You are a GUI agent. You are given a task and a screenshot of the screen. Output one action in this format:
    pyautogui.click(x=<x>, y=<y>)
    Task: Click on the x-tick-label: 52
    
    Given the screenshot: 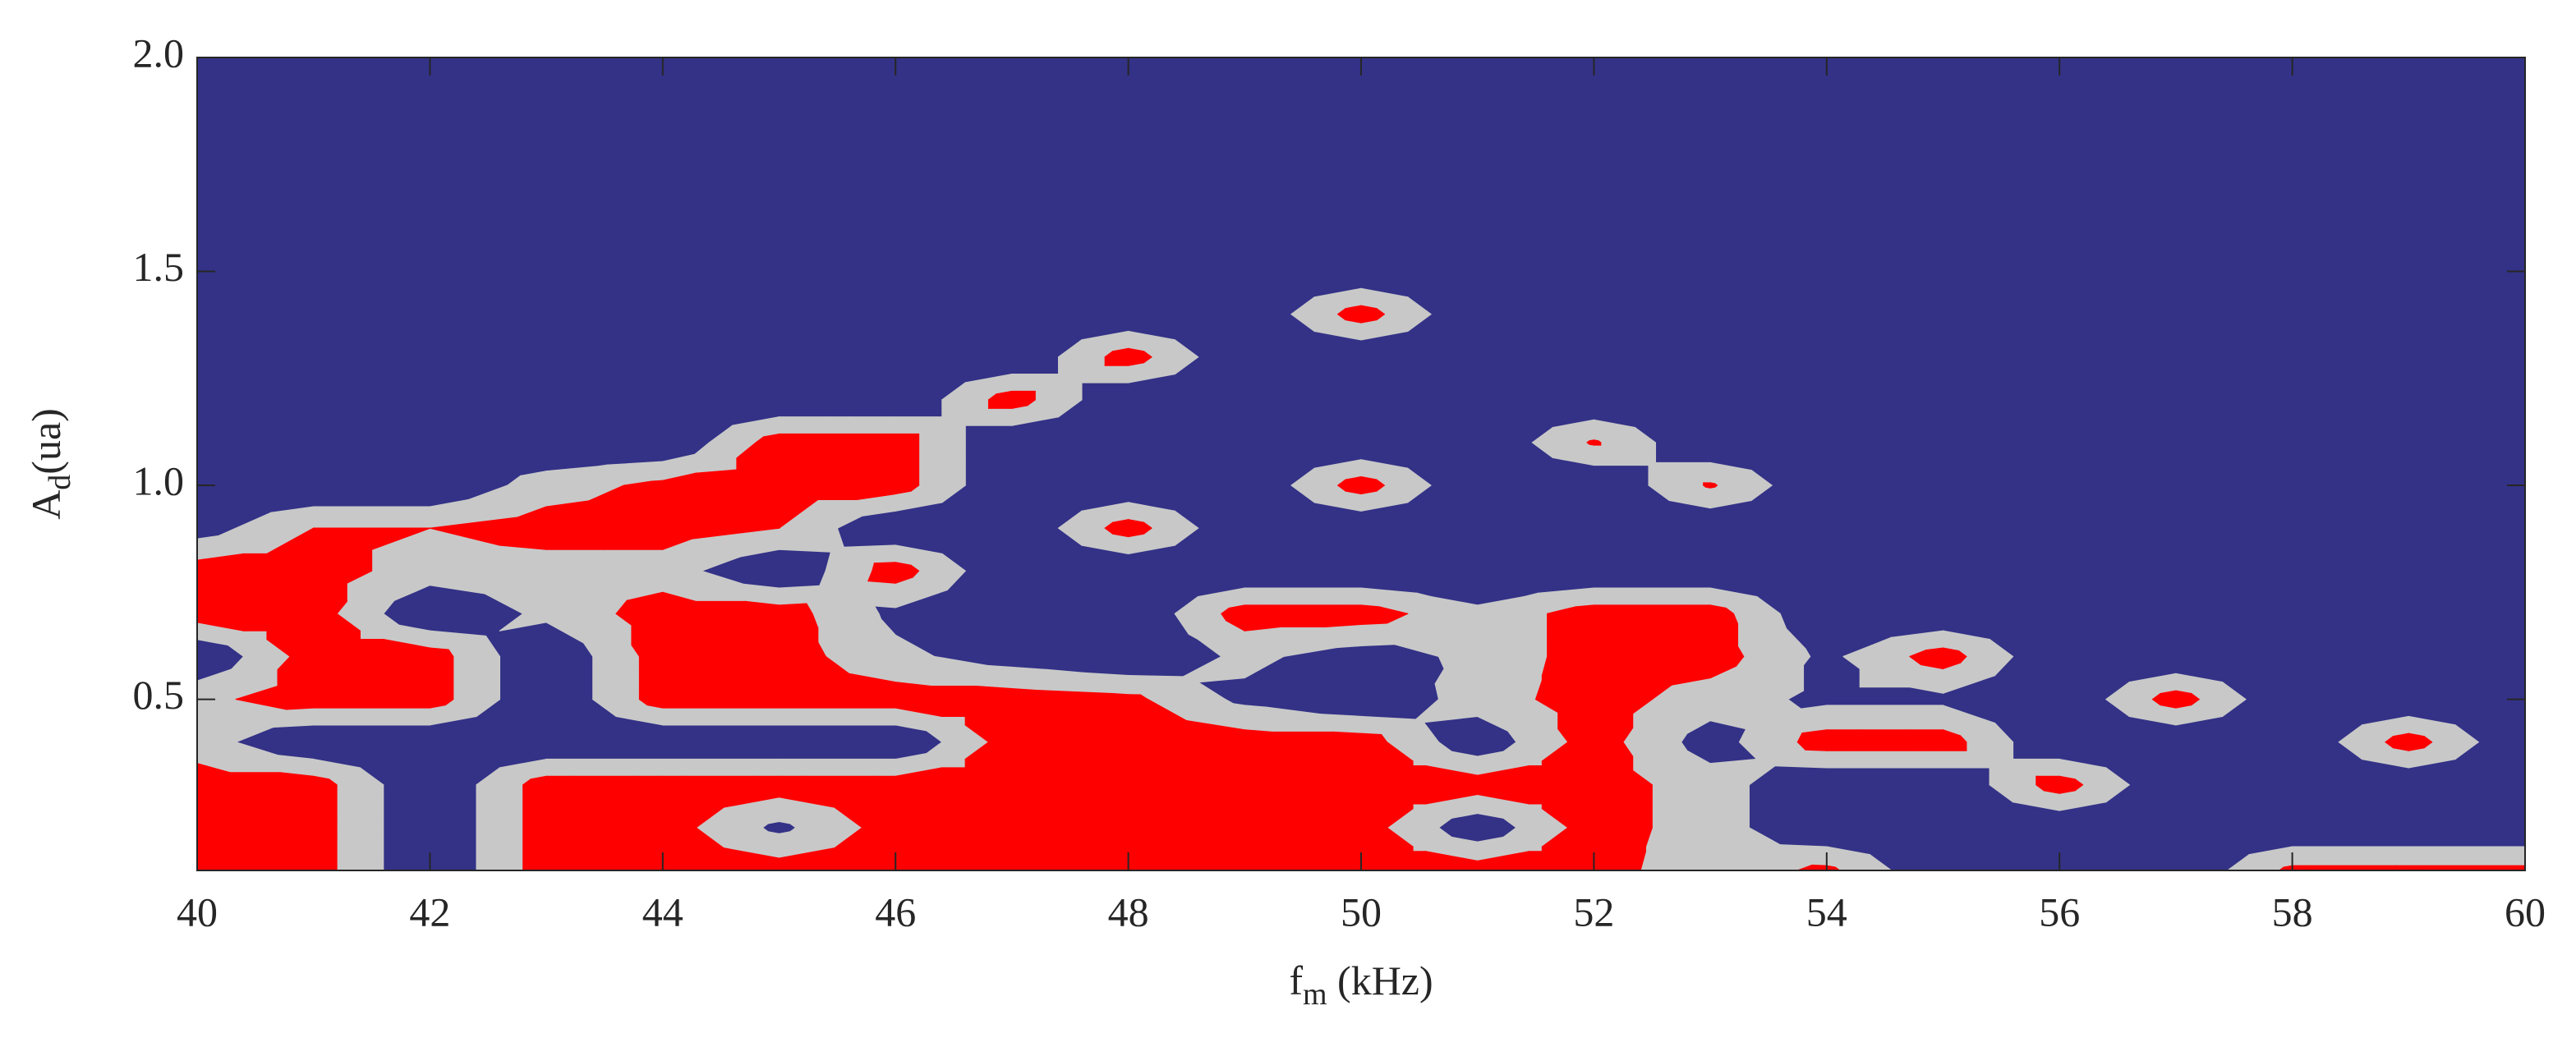 What is the action you would take?
    pyautogui.click(x=1593, y=912)
    